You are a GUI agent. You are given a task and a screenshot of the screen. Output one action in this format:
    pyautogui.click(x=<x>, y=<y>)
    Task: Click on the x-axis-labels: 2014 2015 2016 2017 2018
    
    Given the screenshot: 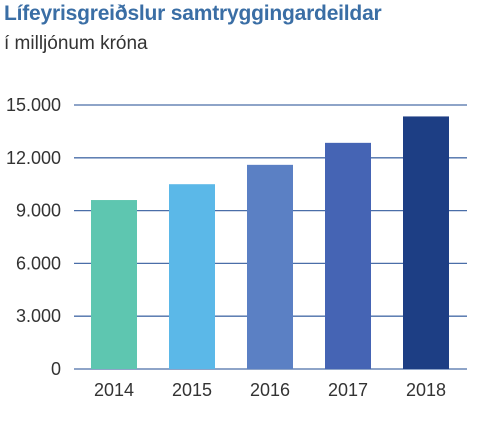 What is the action you would take?
    pyautogui.click(x=270, y=390)
    